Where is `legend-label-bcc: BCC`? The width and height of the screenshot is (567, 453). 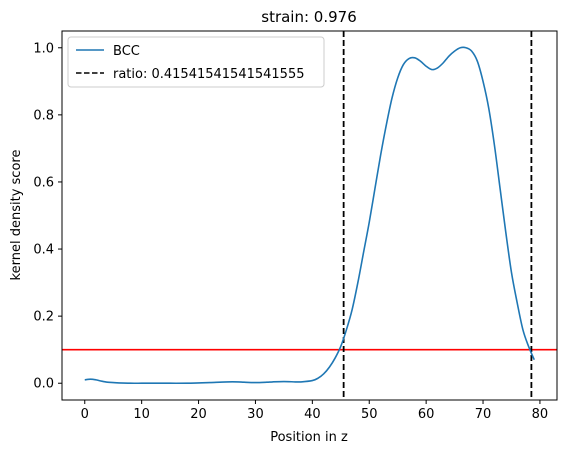
legend-label-bcc: BCC is located at coordinates (126, 51).